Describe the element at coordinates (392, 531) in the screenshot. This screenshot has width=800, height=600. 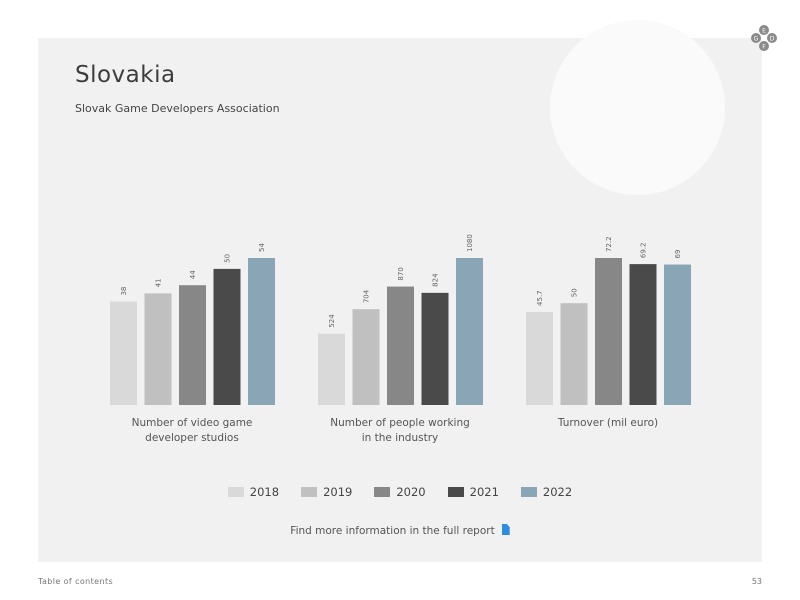
I see `more-info-label: Find more information in the full report` at that location.